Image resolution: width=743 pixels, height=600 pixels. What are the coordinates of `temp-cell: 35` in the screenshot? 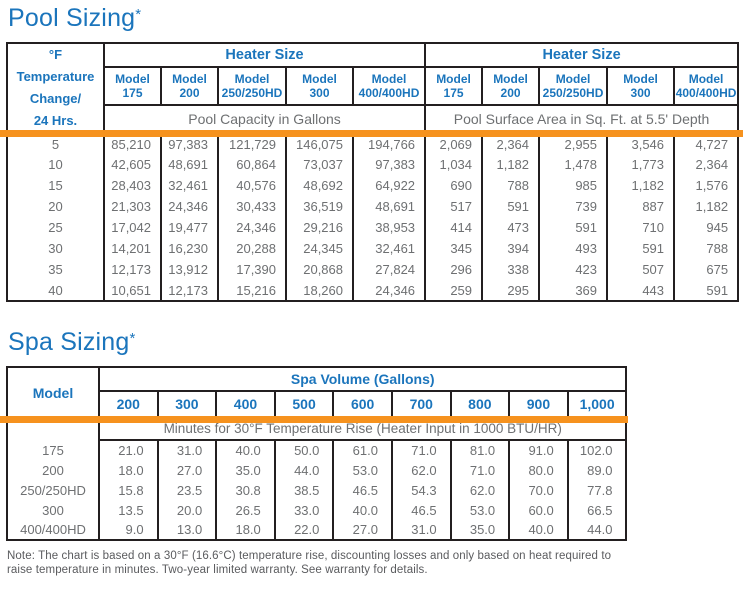 It's located at (55, 270).